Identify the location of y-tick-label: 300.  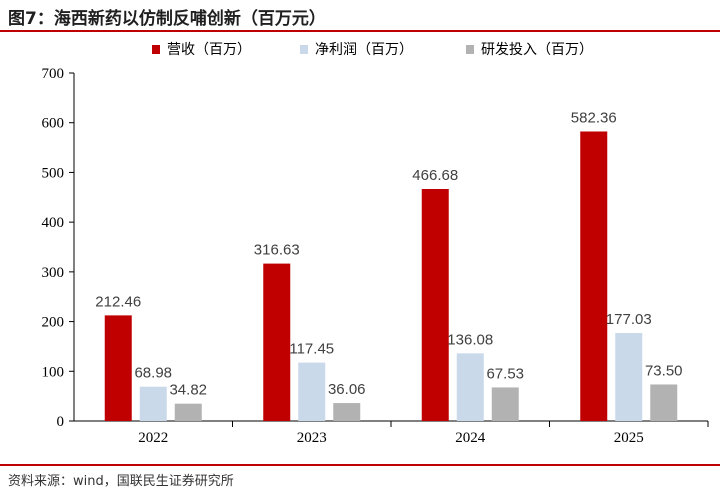
(53, 273).